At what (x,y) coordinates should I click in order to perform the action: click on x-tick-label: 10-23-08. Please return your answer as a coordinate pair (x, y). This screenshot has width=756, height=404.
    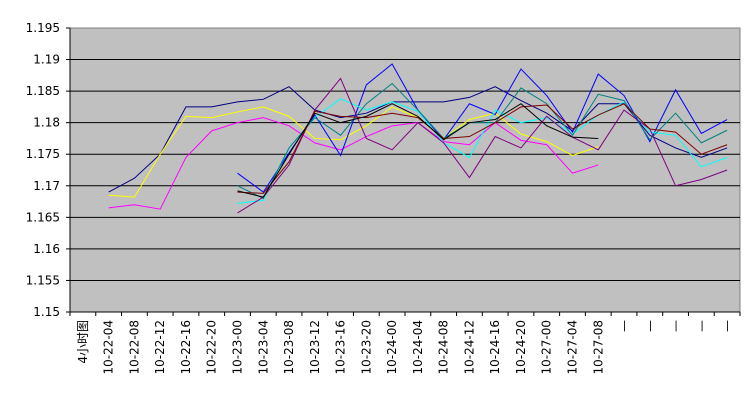
    Looking at the image, I should click on (289, 347).